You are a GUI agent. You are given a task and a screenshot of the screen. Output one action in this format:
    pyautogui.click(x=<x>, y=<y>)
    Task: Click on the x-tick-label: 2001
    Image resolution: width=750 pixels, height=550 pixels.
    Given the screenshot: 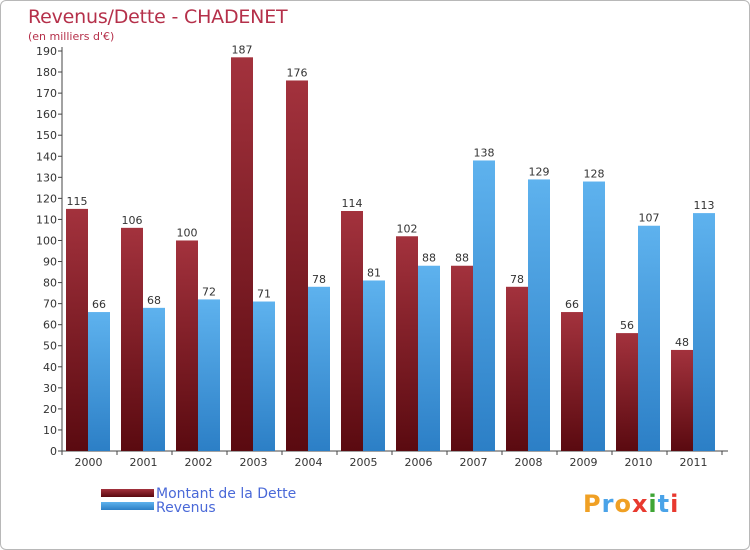 What is the action you would take?
    pyautogui.click(x=144, y=462)
    